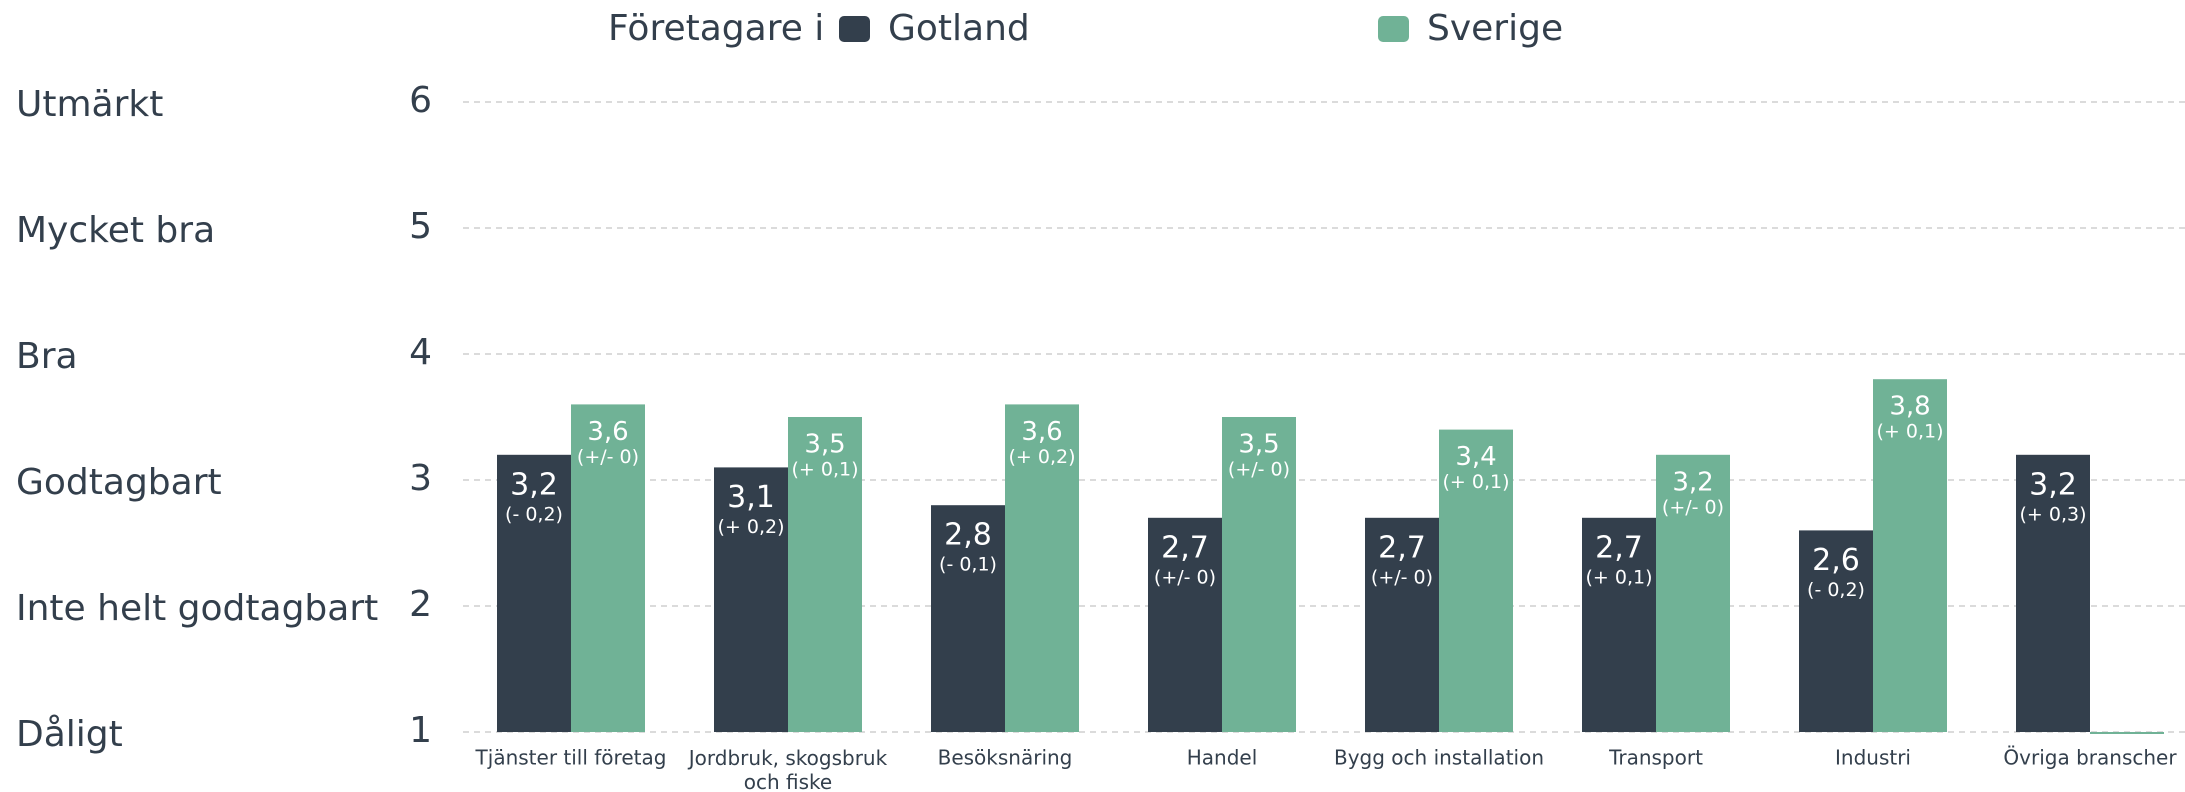 This screenshot has height=792, width=2185. I want to click on legend-label: Gotland, so click(959, 28).